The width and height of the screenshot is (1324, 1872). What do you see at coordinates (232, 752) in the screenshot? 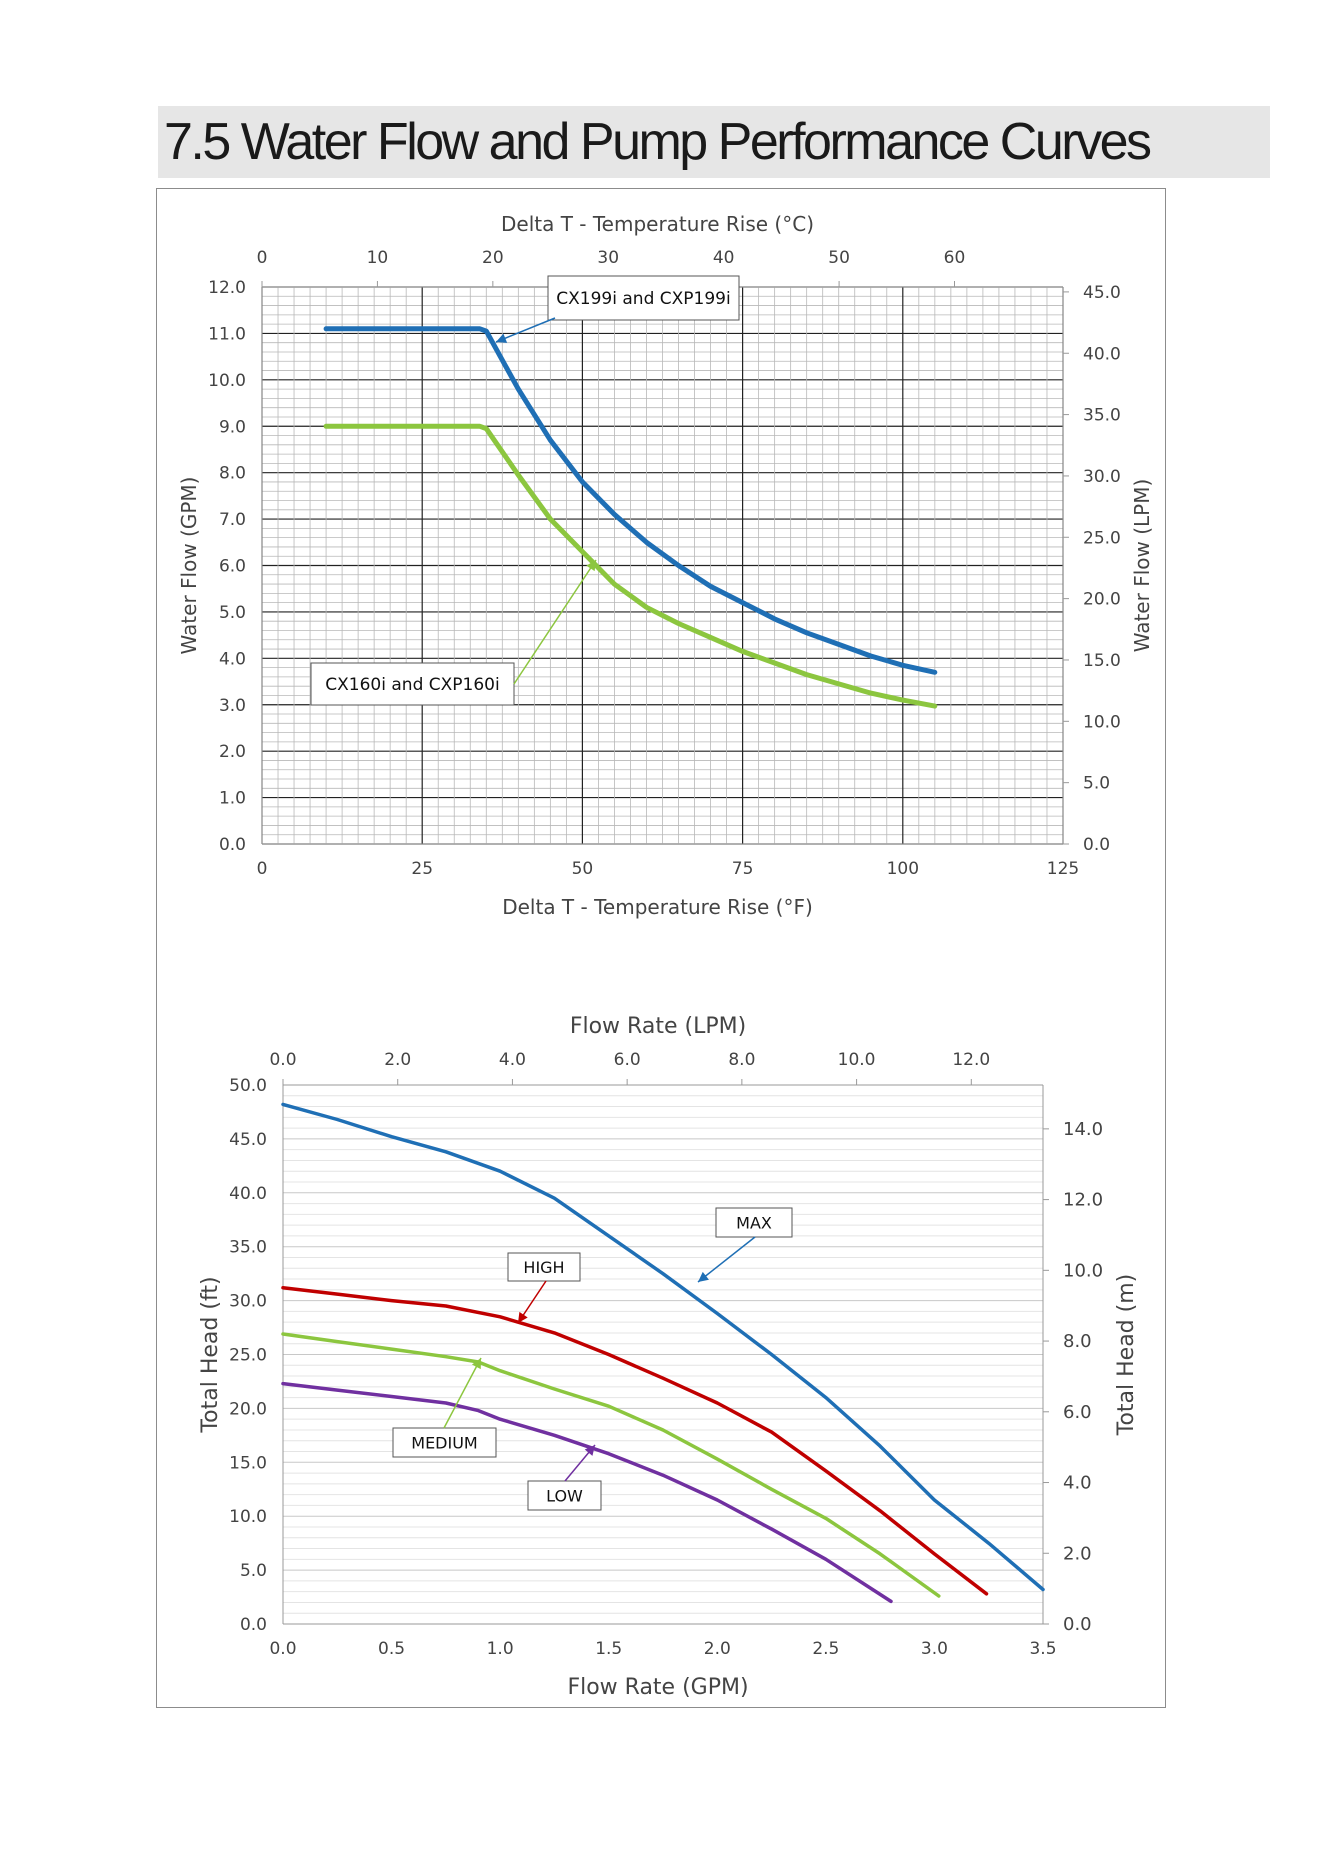
I see `y-tick-label: 2.0` at bounding box center [232, 752].